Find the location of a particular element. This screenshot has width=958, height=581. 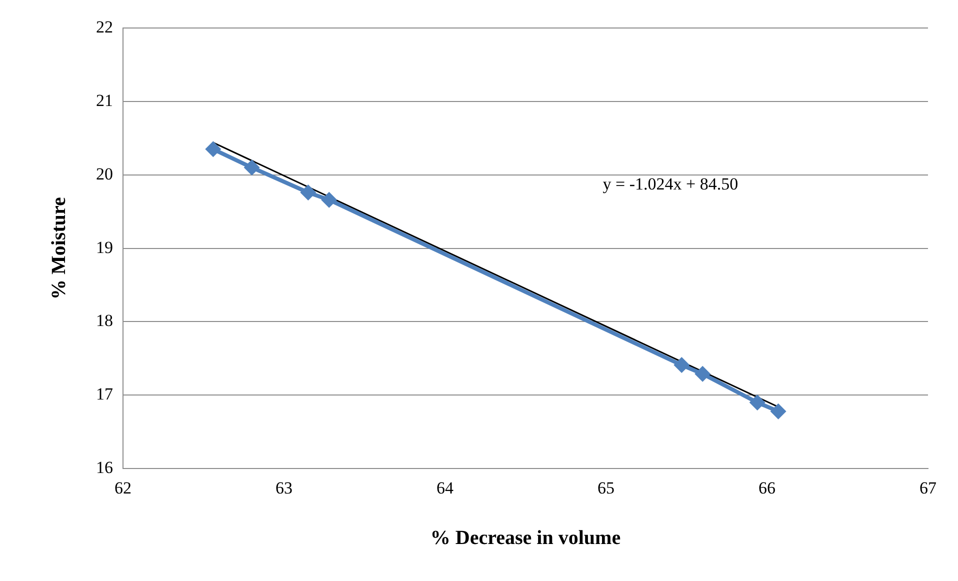

y-axis-title: % Moisture is located at coordinates (59, 248).